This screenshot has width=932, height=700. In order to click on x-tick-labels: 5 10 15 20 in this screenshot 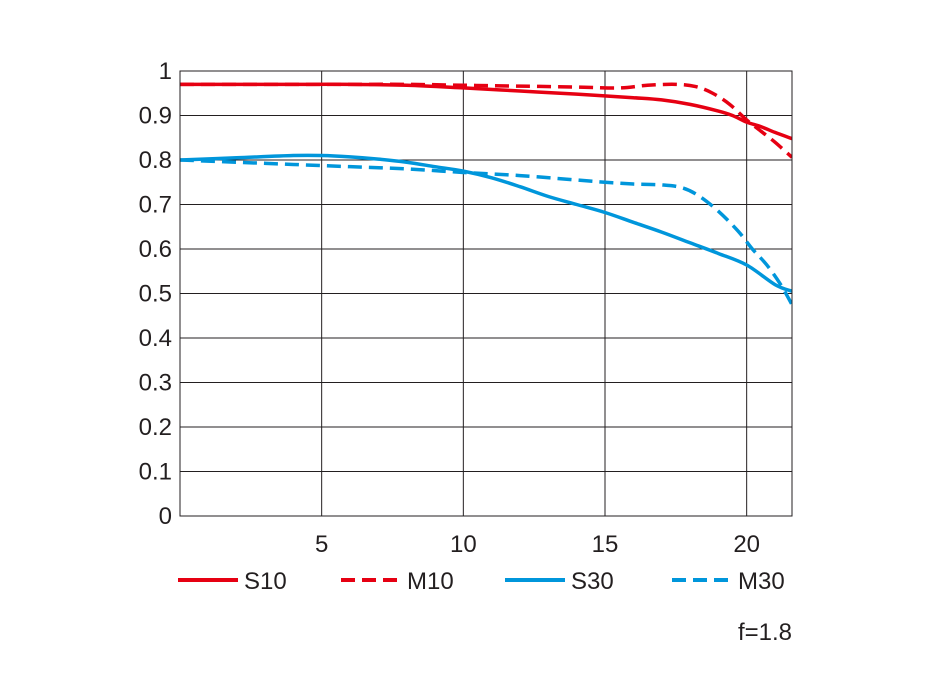, I will do `click(537, 544)`.